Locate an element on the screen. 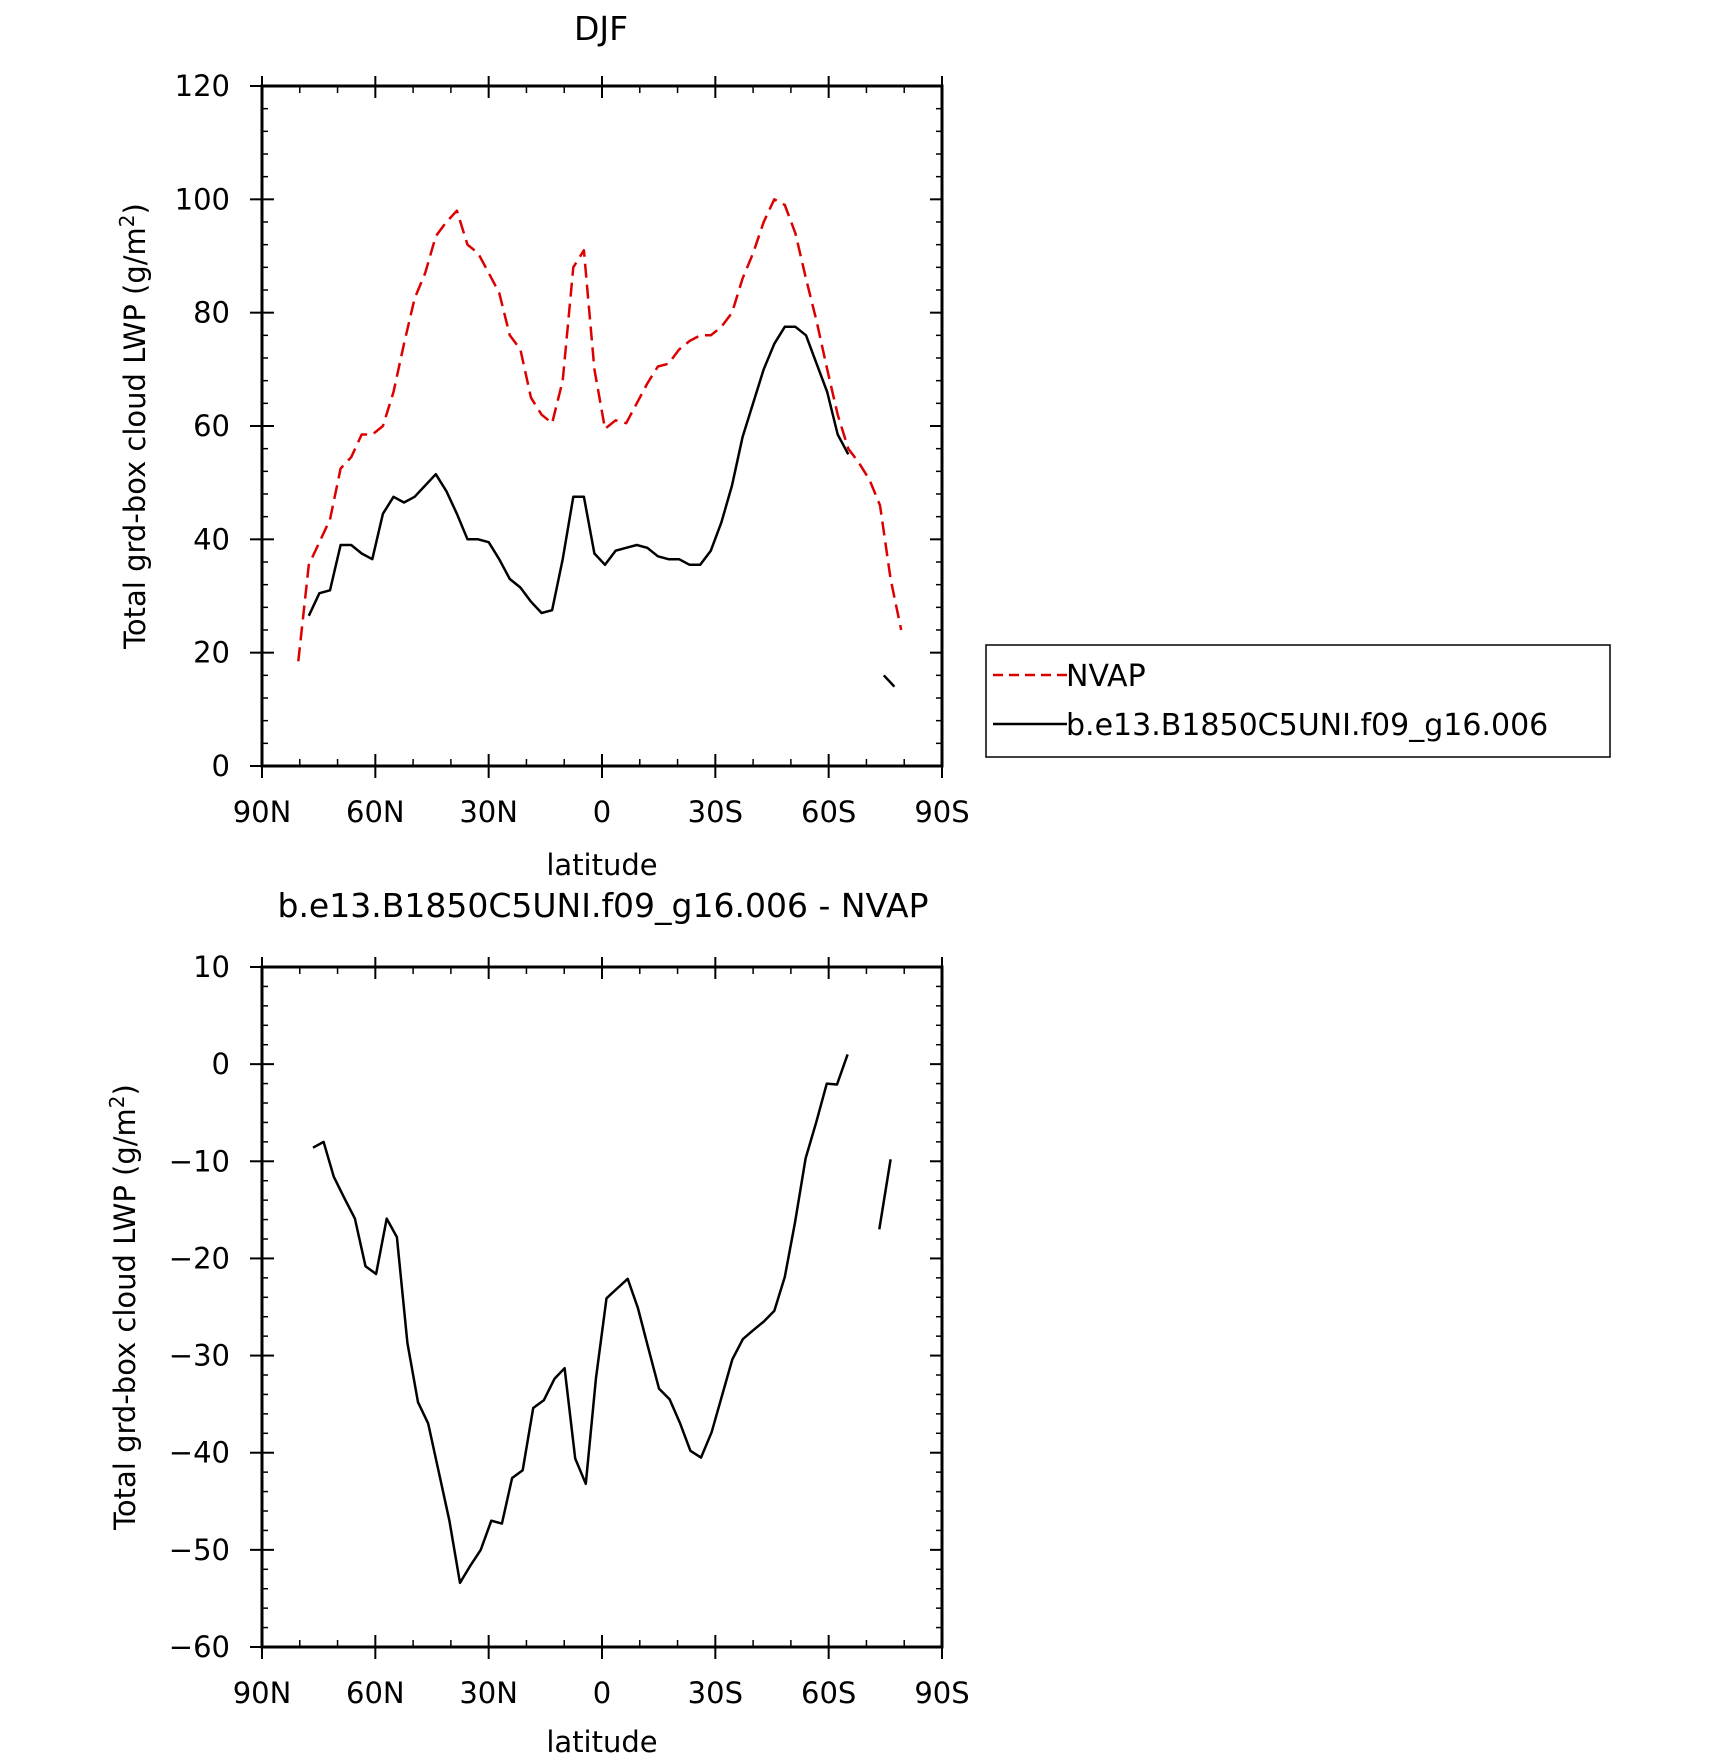 This screenshot has width=1710, height=1756. legend: NVAP b.e13.B1850C5UNI.f09_g16.006 is located at coordinates (1298, 701).